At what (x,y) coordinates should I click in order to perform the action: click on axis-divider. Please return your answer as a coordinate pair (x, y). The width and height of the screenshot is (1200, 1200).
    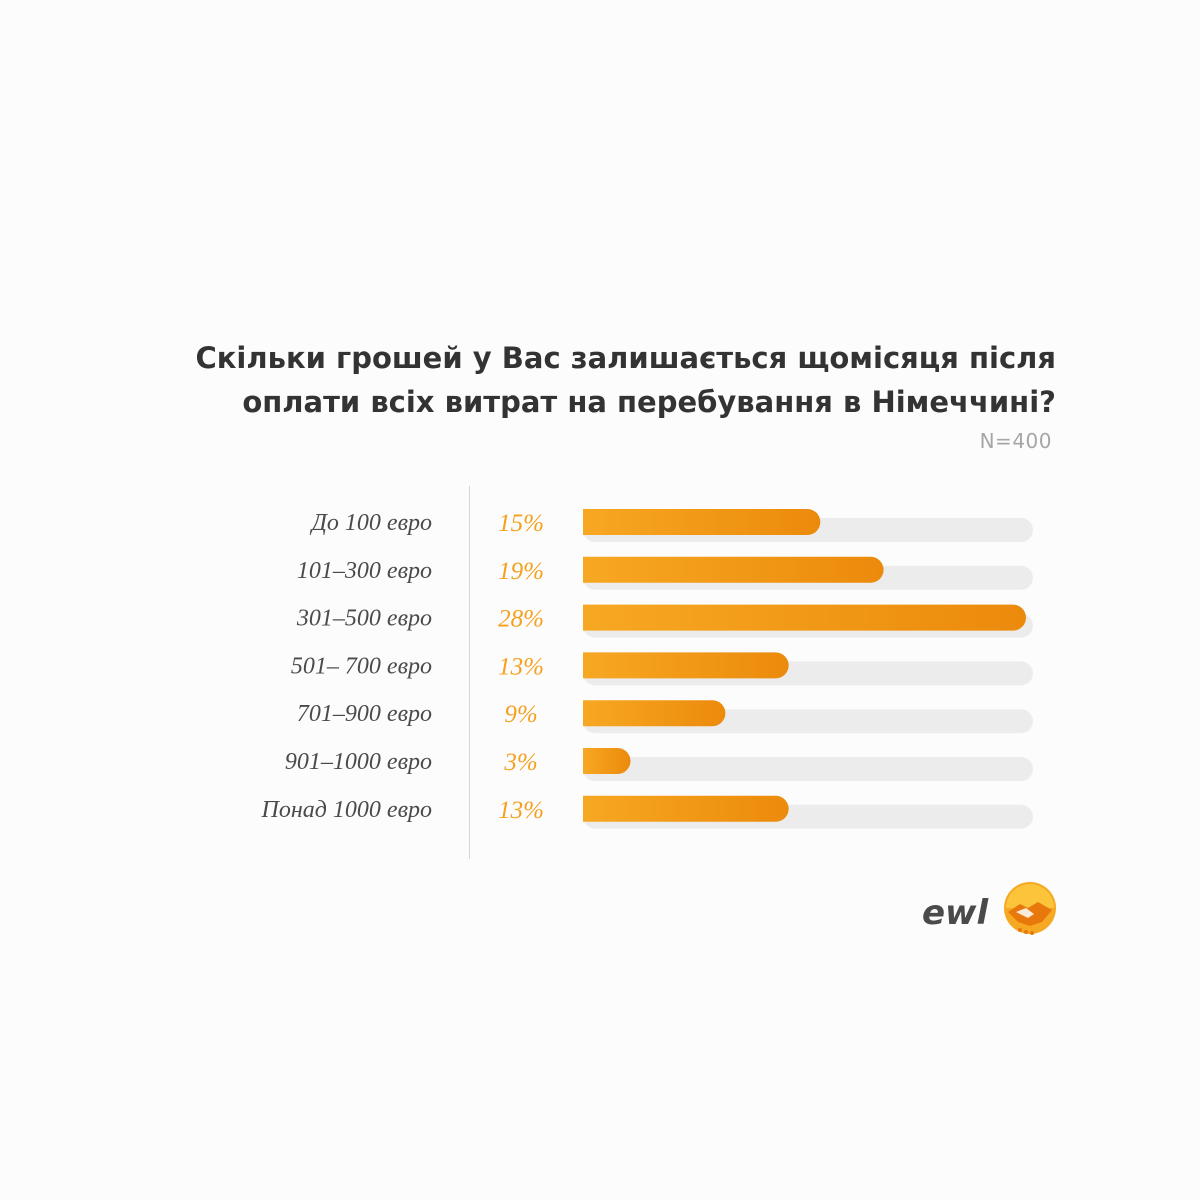
    Looking at the image, I should click on (469, 672).